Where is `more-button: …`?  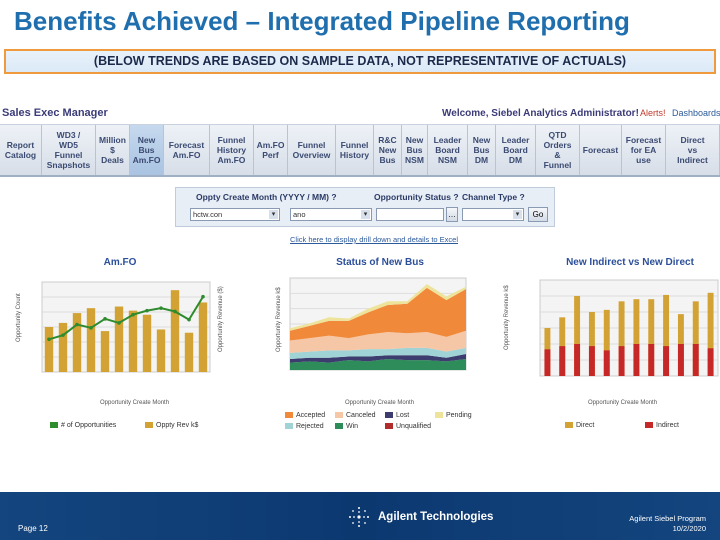
more-button: … is located at coordinates (452, 214).